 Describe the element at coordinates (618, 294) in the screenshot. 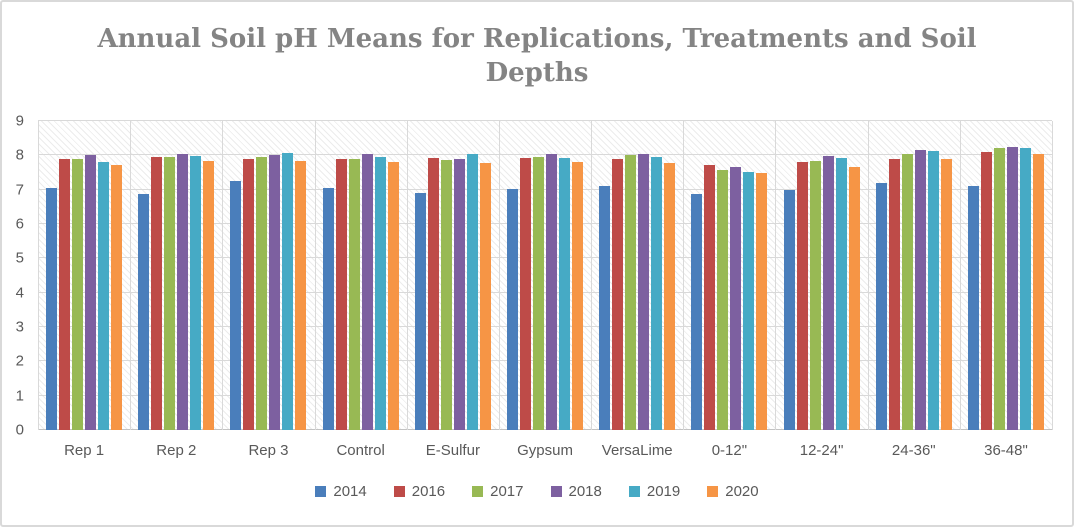

I see `bar-2016-versalime` at that location.